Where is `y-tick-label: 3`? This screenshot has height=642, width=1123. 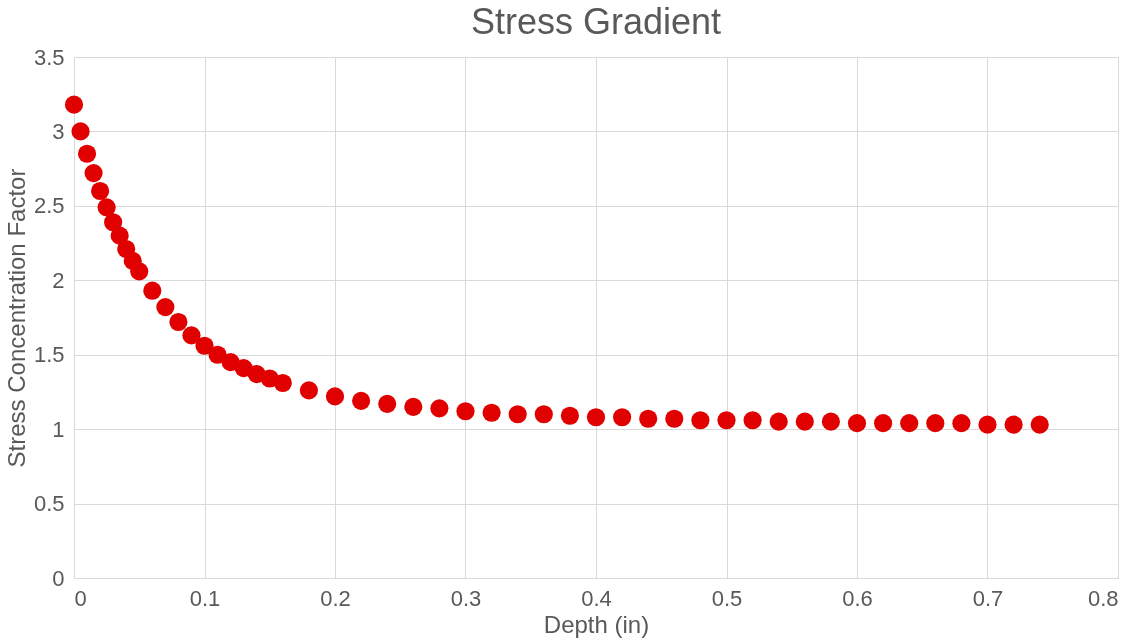
y-tick-label: 3 is located at coordinates (58, 131).